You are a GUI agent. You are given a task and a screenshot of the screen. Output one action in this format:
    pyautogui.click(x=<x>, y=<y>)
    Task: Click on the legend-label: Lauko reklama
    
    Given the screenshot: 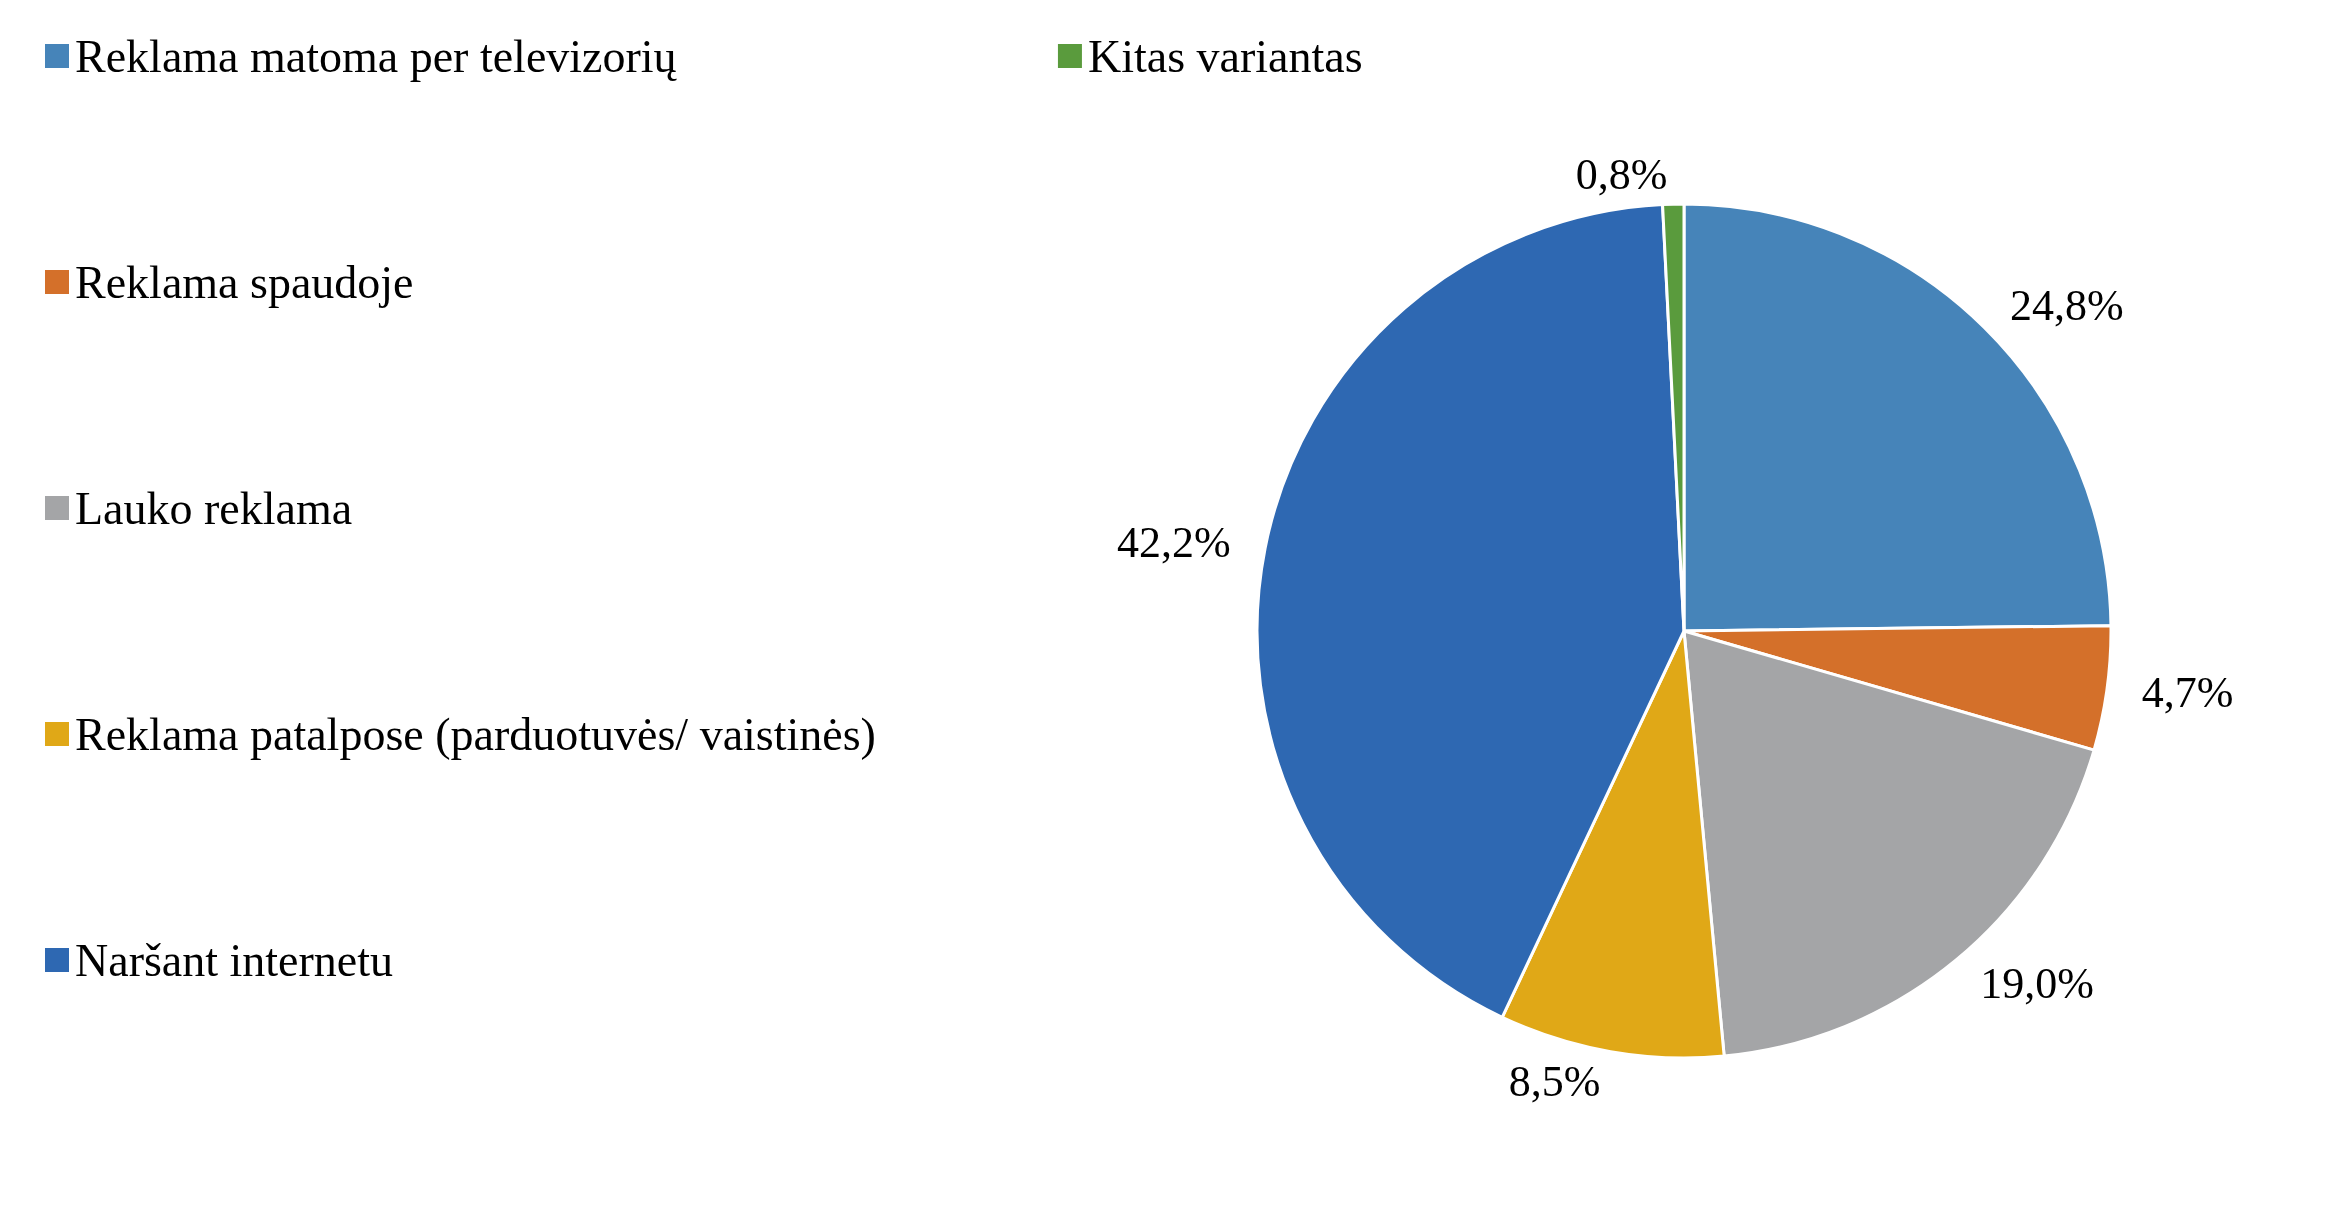 What is the action you would take?
    pyautogui.click(x=214, y=508)
    